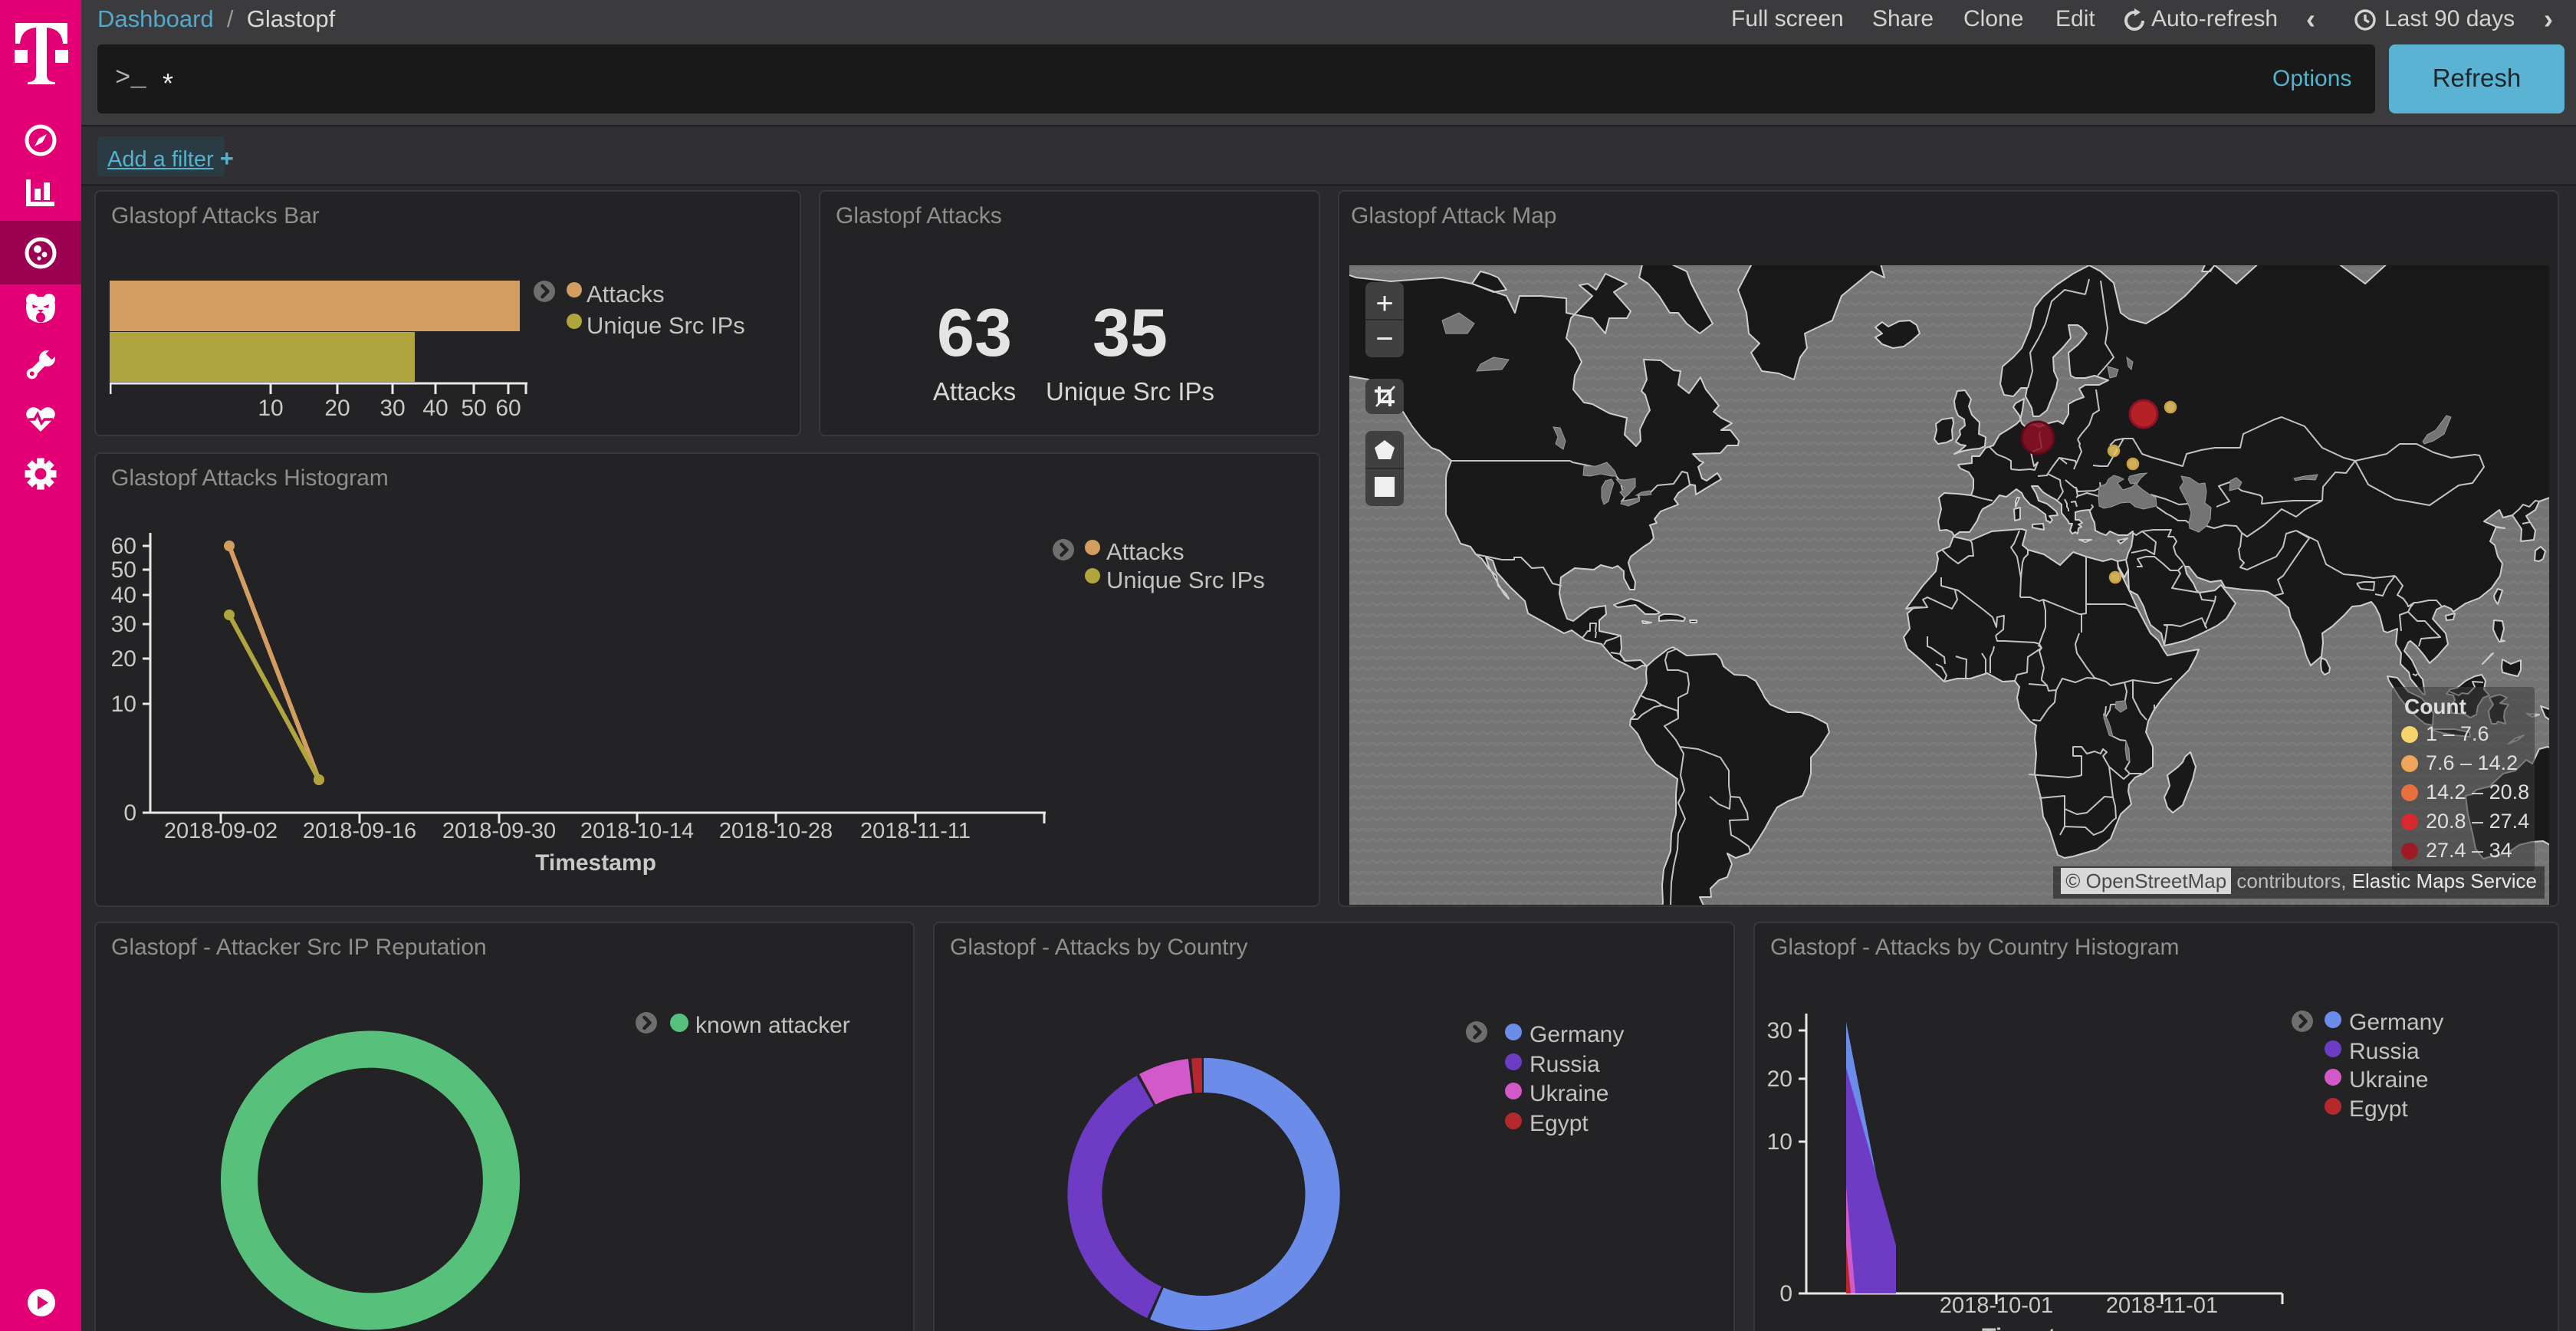 This screenshot has height=1331, width=2576. What do you see at coordinates (123, 546) in the screenshot?
I see `svg-text: 60` at bounding box center [123, 546].